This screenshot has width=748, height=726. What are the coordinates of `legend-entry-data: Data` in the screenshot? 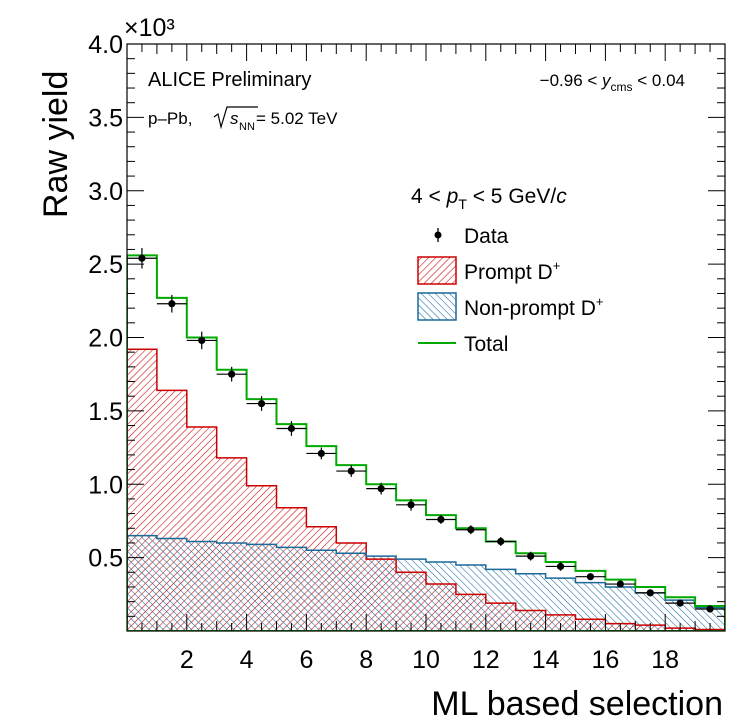 It's located at (471, 236).